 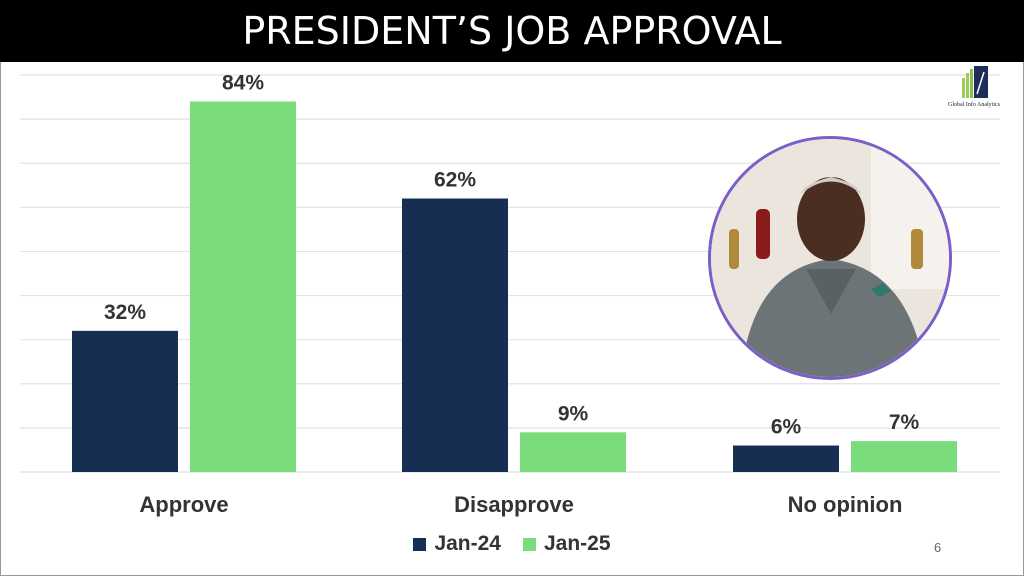 What do you see at coordinates (573, 413) in the screenshot?
I see `data-label: 9%` at bounding box center [573, 413].